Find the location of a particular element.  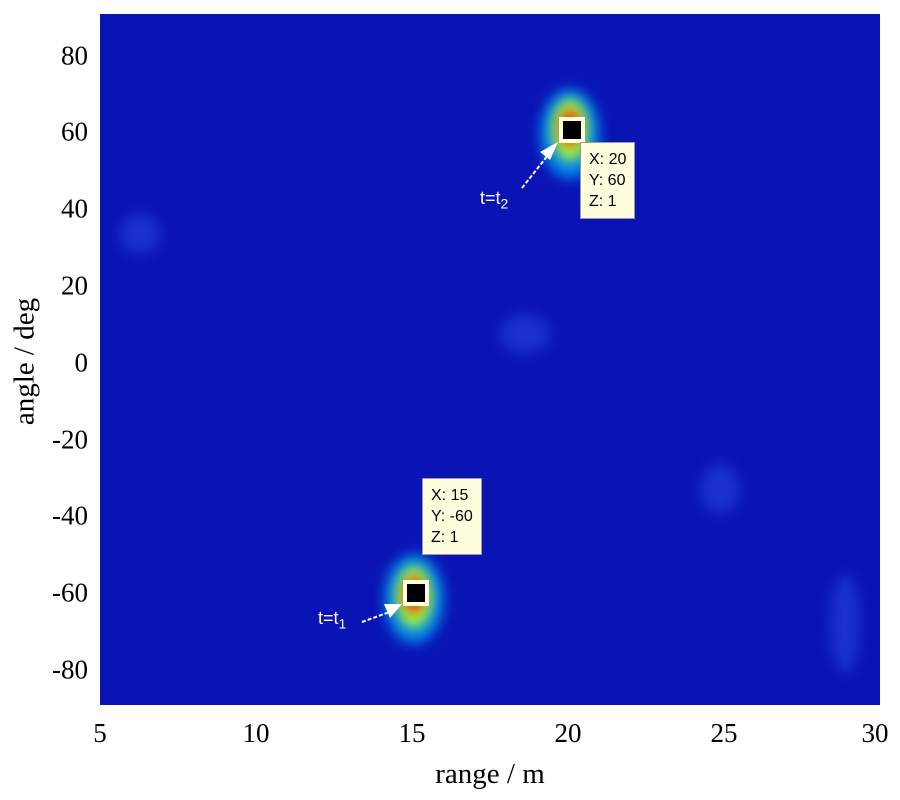

datatip-t2: X: 20 Y: 60 Z: 1 is located at coordinates (608, 180).